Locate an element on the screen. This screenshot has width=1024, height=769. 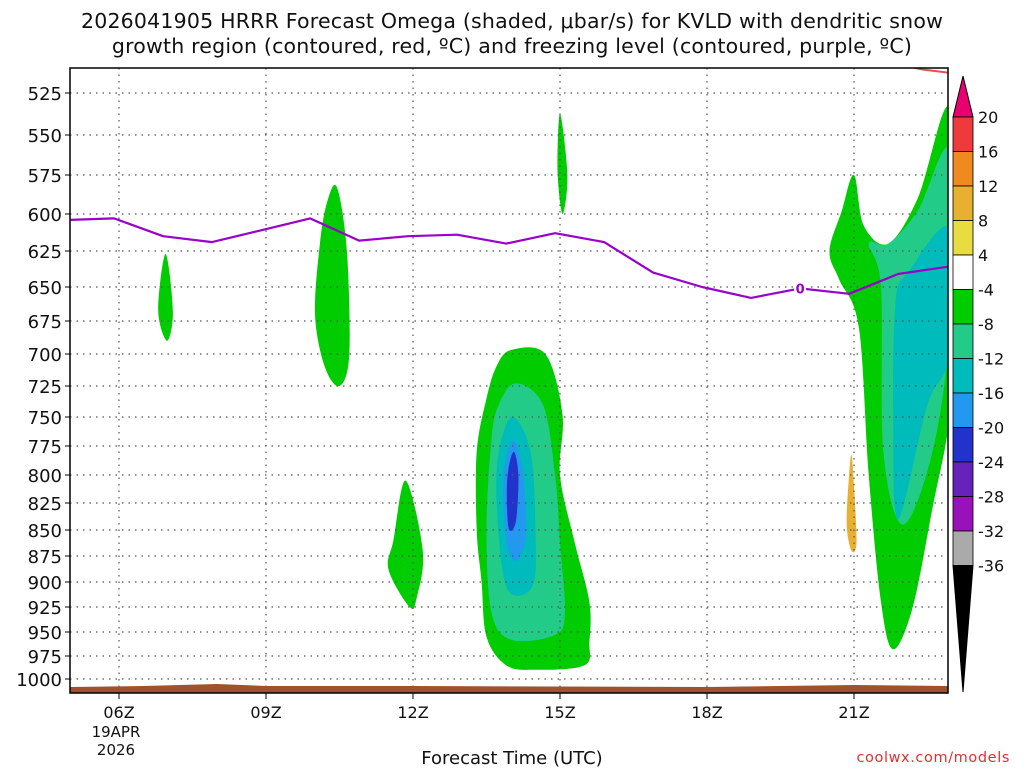
dgz-contour is located at coordinates (929, 71).